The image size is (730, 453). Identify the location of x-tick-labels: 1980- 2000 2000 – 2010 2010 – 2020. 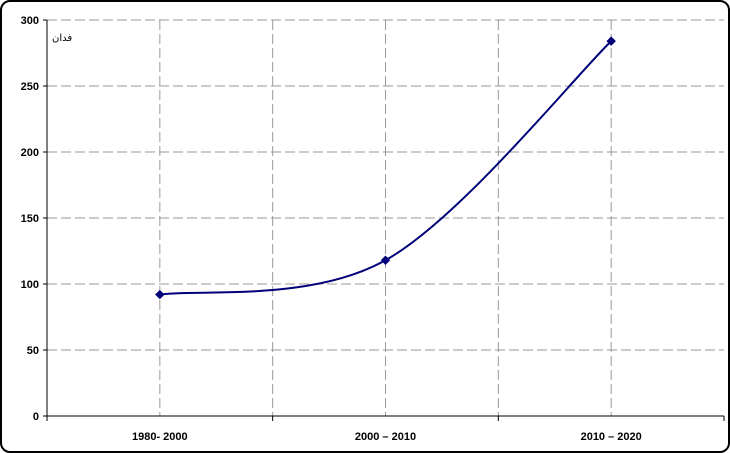
(387, 437).